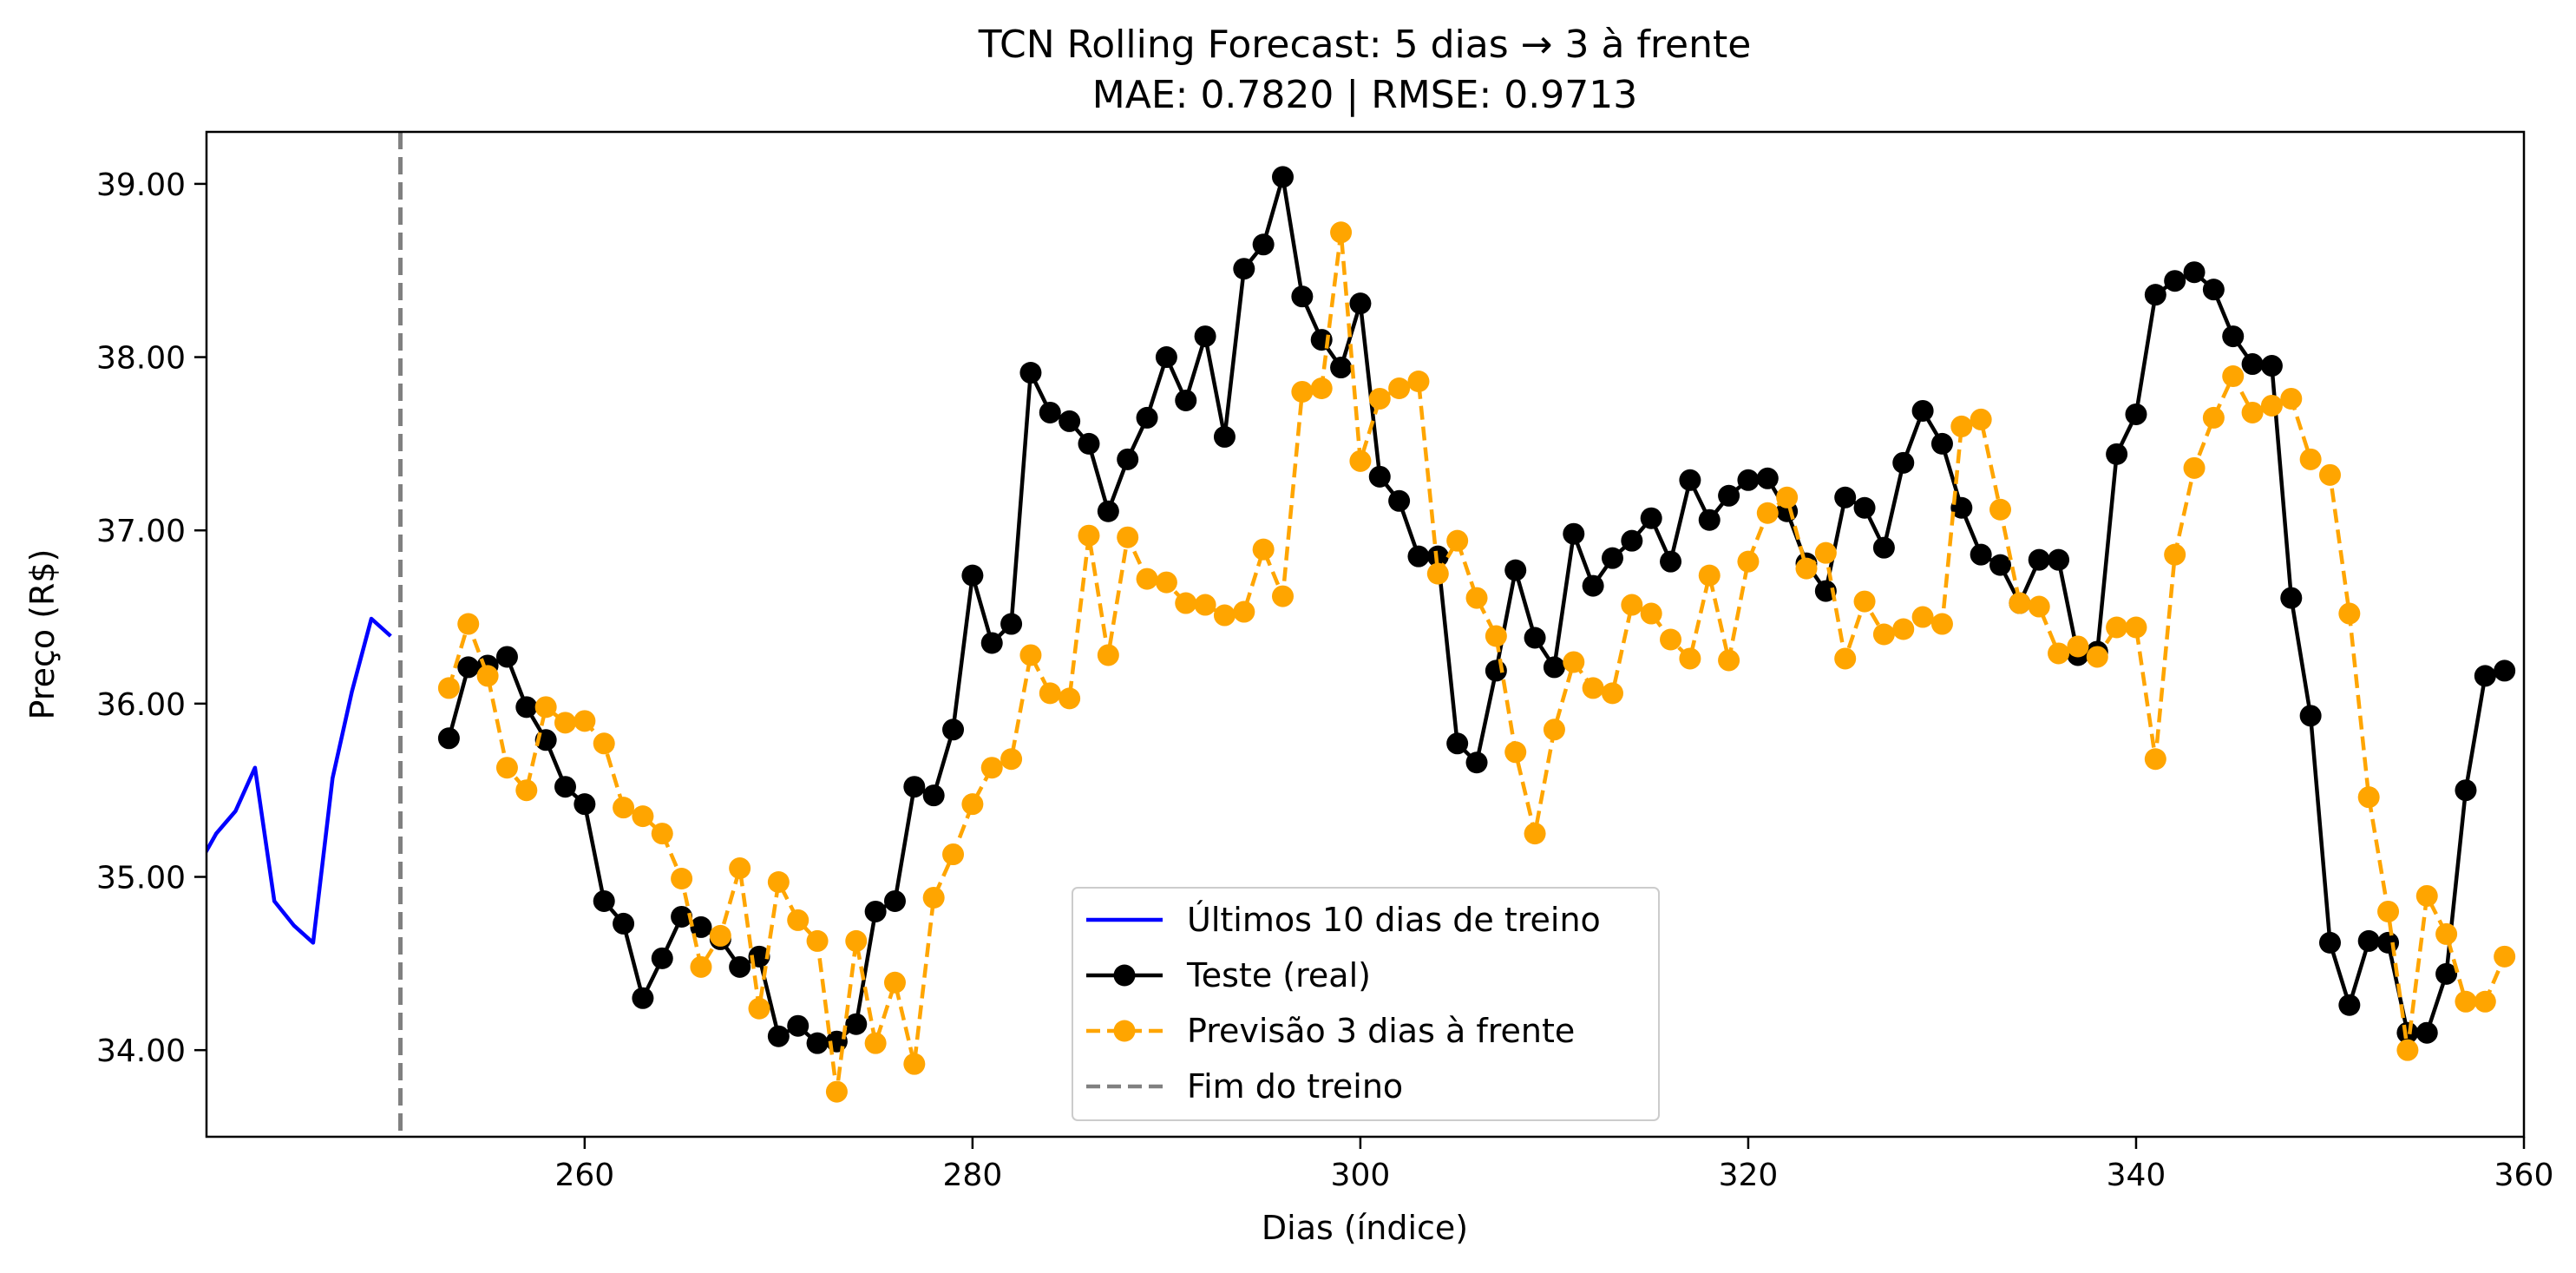 This screenshot has width=2576, height=1273. What do you see at coordinates (1364, 95) in the screenshot?
I see `chart-subtitle: MAE: 0.7820 | RMSE: 0.9713` at bounding box center [1364, 95].